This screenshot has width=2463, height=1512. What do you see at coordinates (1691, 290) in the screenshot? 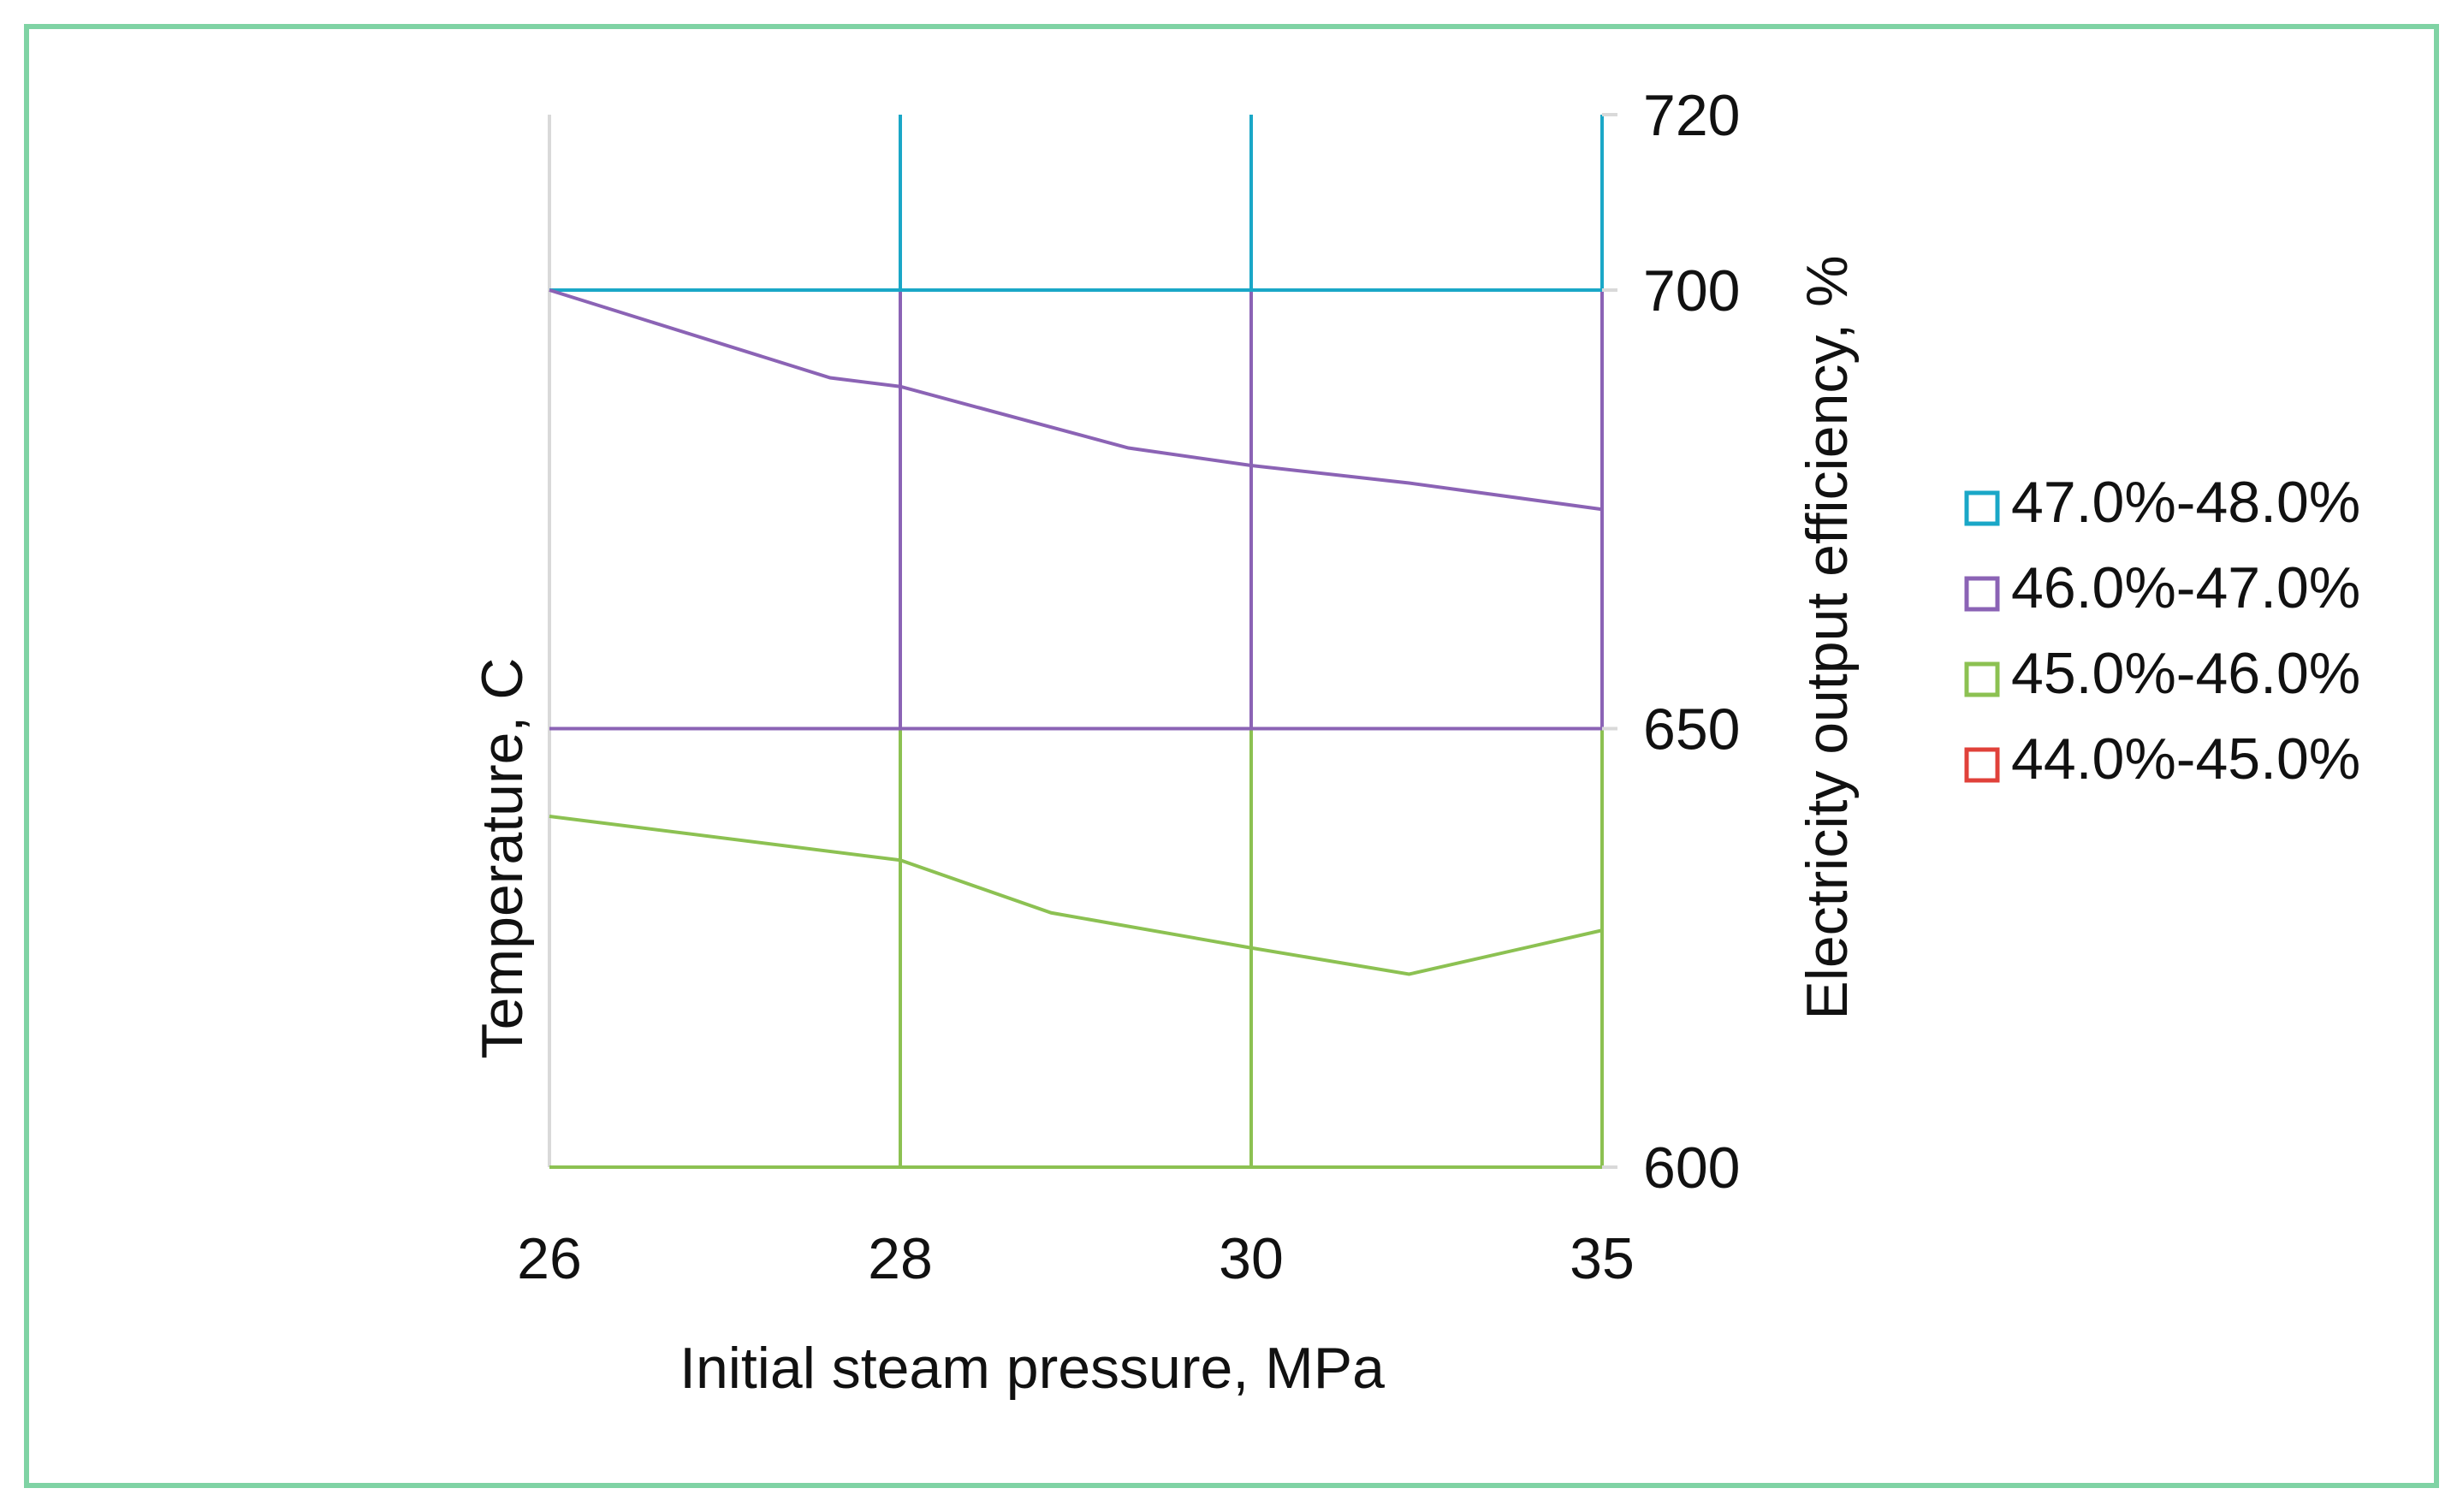
I see `y-tick-label: 700` at bounding box center [1691, 290].